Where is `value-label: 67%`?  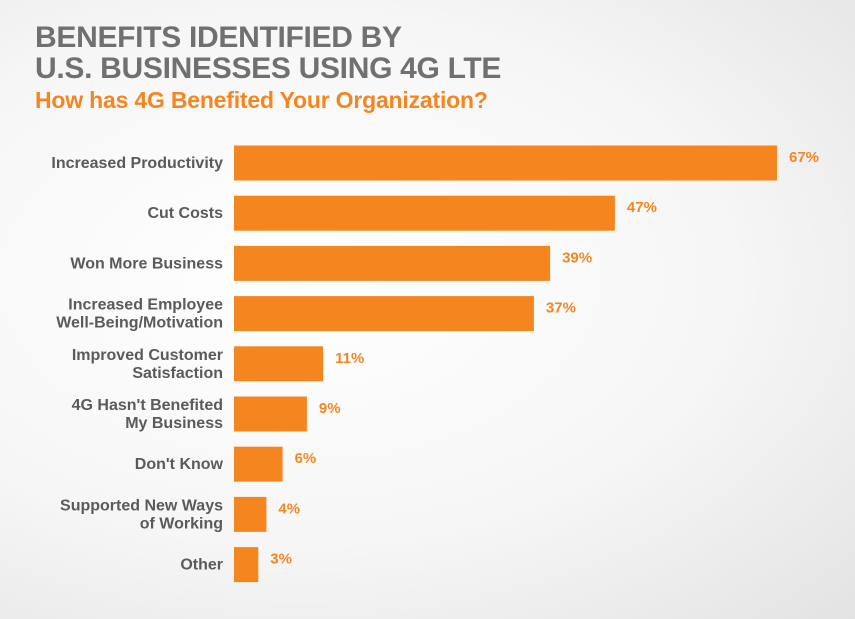
value-label: 67% is located at coordinates (804, 157).